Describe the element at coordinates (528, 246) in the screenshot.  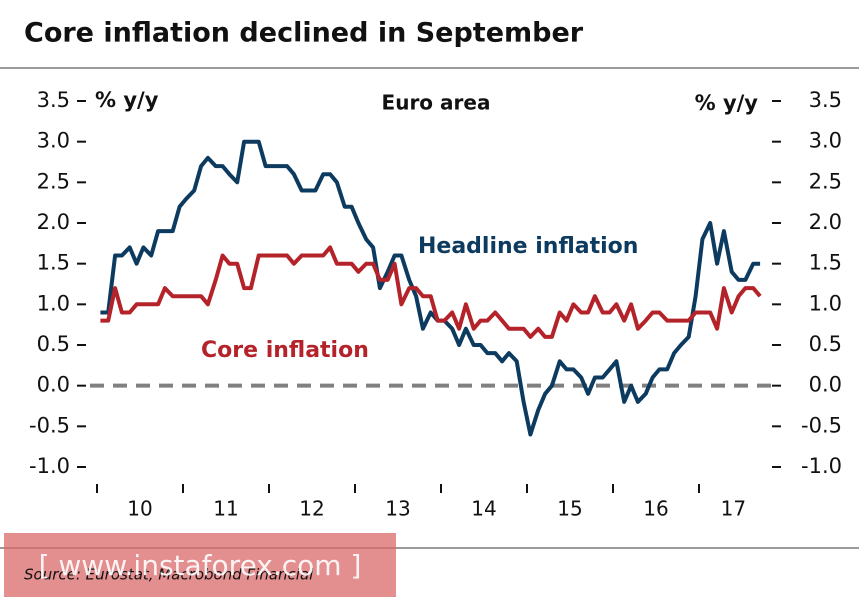
I see `series-label: Headline inflation` at that location.